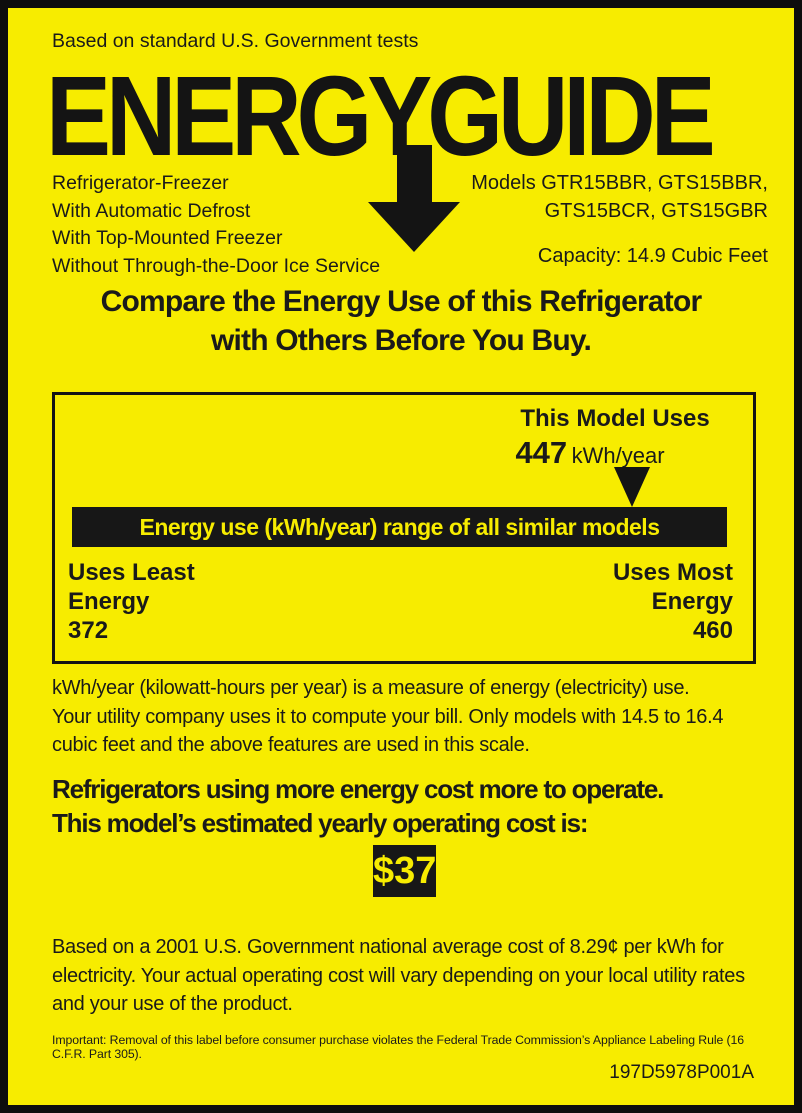  I want to click on kwh-unit: kWh/year, so click(618, 455).